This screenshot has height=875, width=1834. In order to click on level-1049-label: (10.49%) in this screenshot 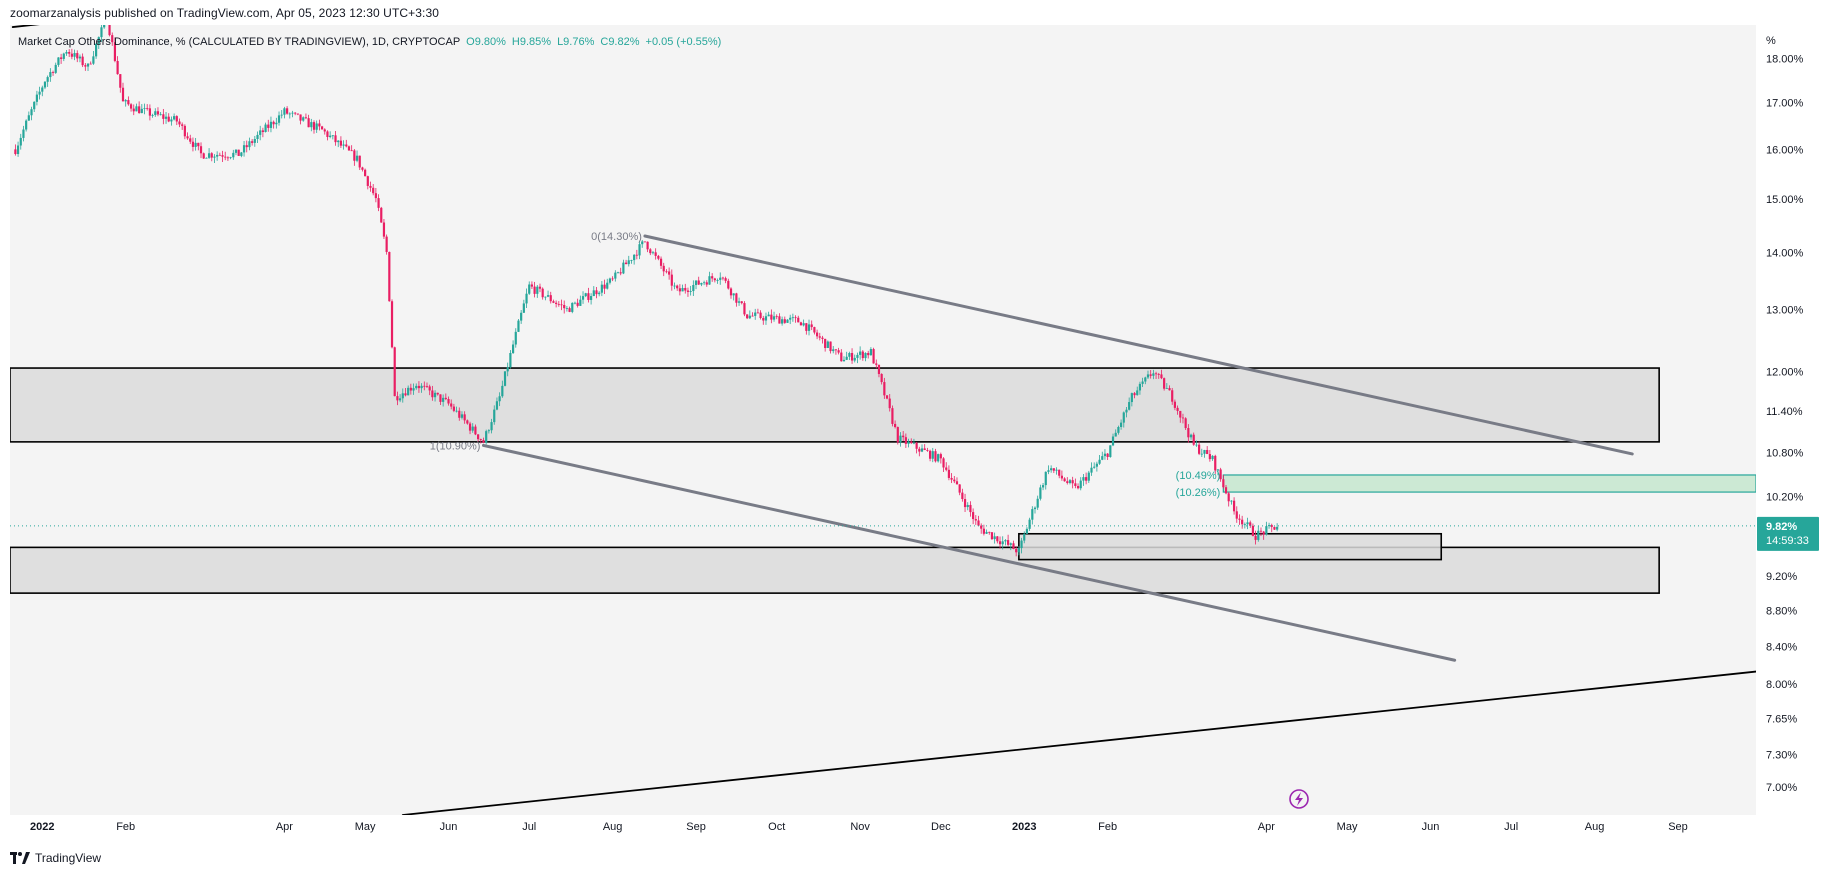, I will do `click(1198, 476)`.